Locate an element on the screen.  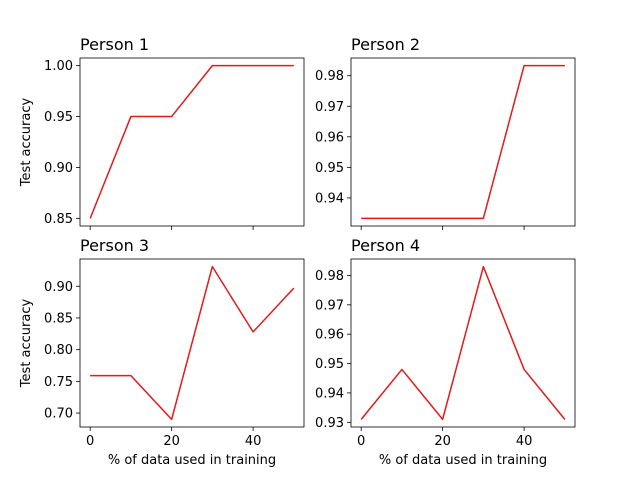
y-tick-label: 0.80 is located at coordinates (58, 350).